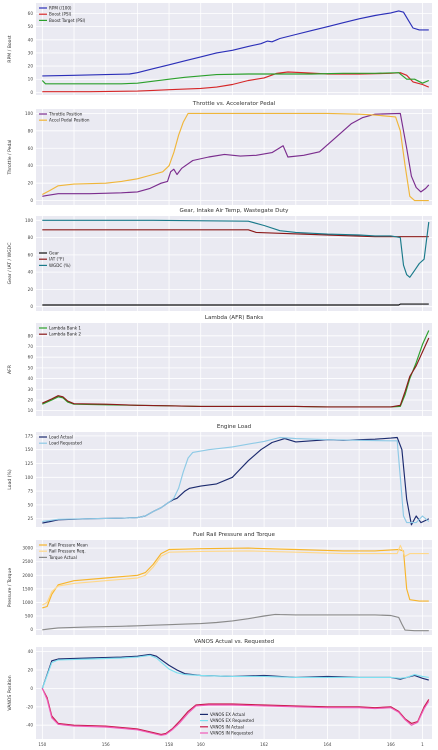 The height and width of the screenshot is (750, 438). I want to click on series-line-vanos-ex-actual, so click(235, 671).